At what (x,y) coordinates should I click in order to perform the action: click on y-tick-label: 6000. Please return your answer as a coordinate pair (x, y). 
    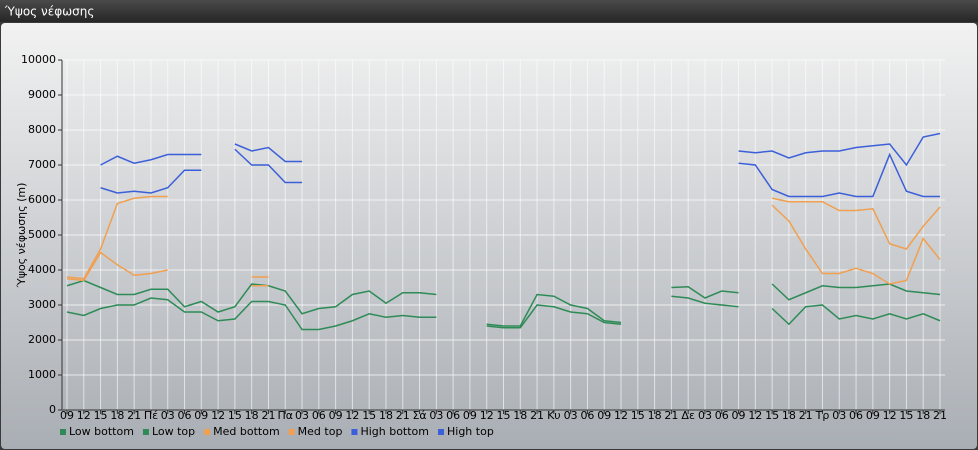
    Looking at the image, I should click on (42, 199).